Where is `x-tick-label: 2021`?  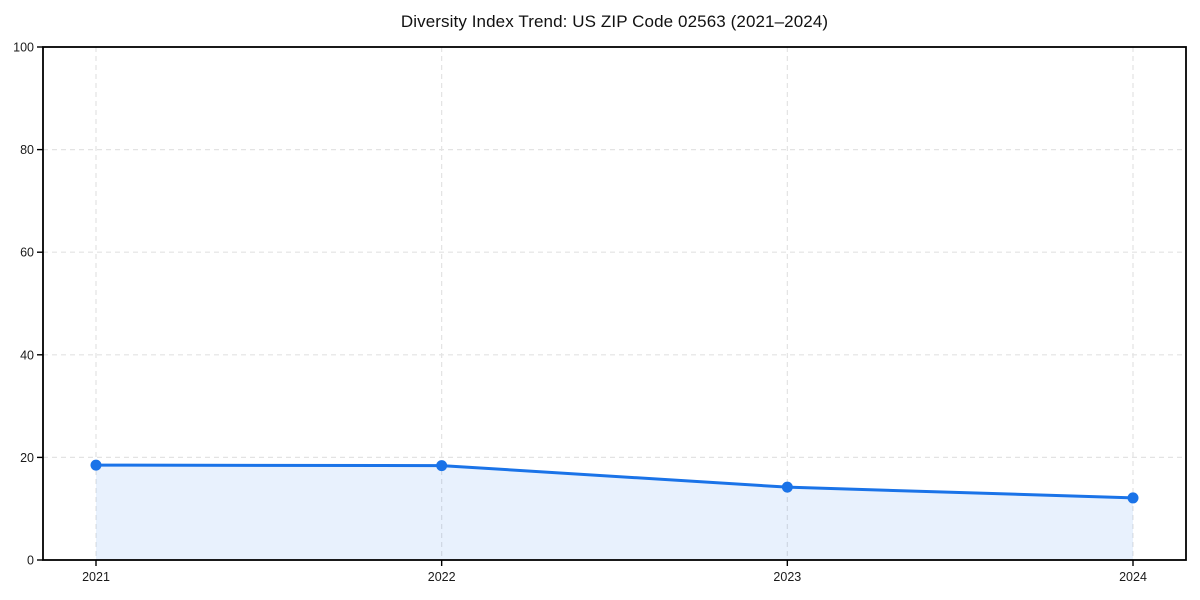 x-tick-label: 2021 is located at coordinates (96, 577).